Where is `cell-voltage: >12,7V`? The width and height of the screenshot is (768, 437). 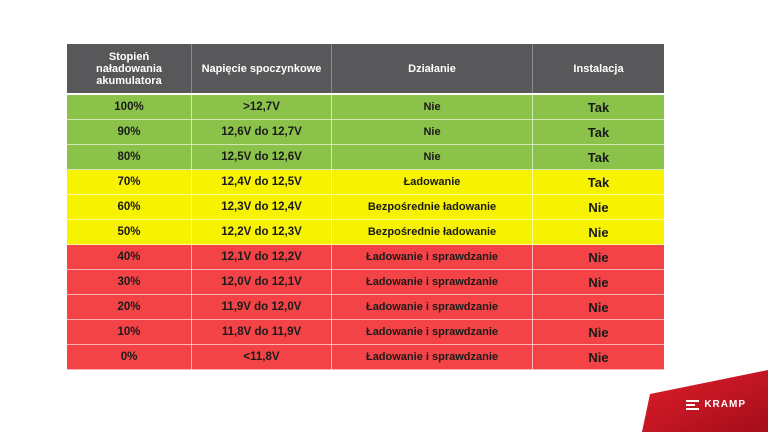 cell-voltage: >12,7V is located at coordinates (261, 107).